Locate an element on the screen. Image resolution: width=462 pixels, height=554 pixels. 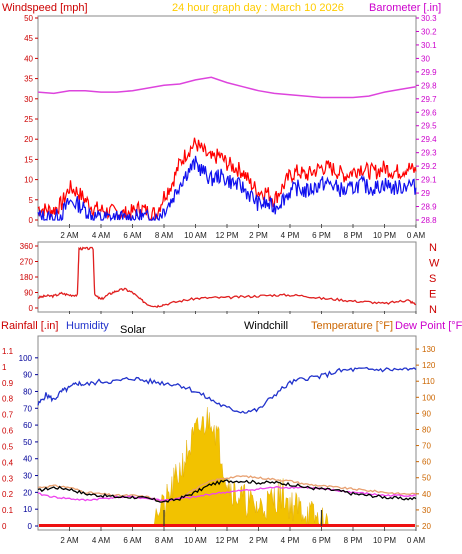
rainfall-label: Rainfall [.in] is located at coordinates (29, 326).